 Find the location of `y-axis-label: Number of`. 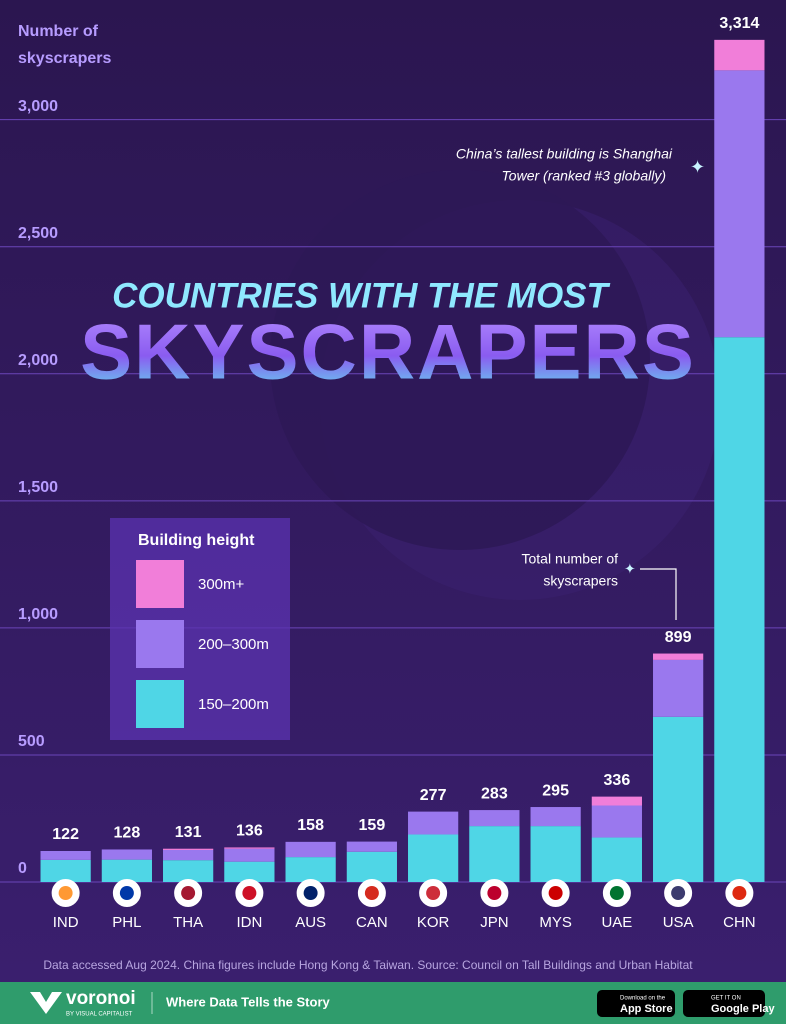

y-axis-label: Number of is located at coordinates (58, 31).